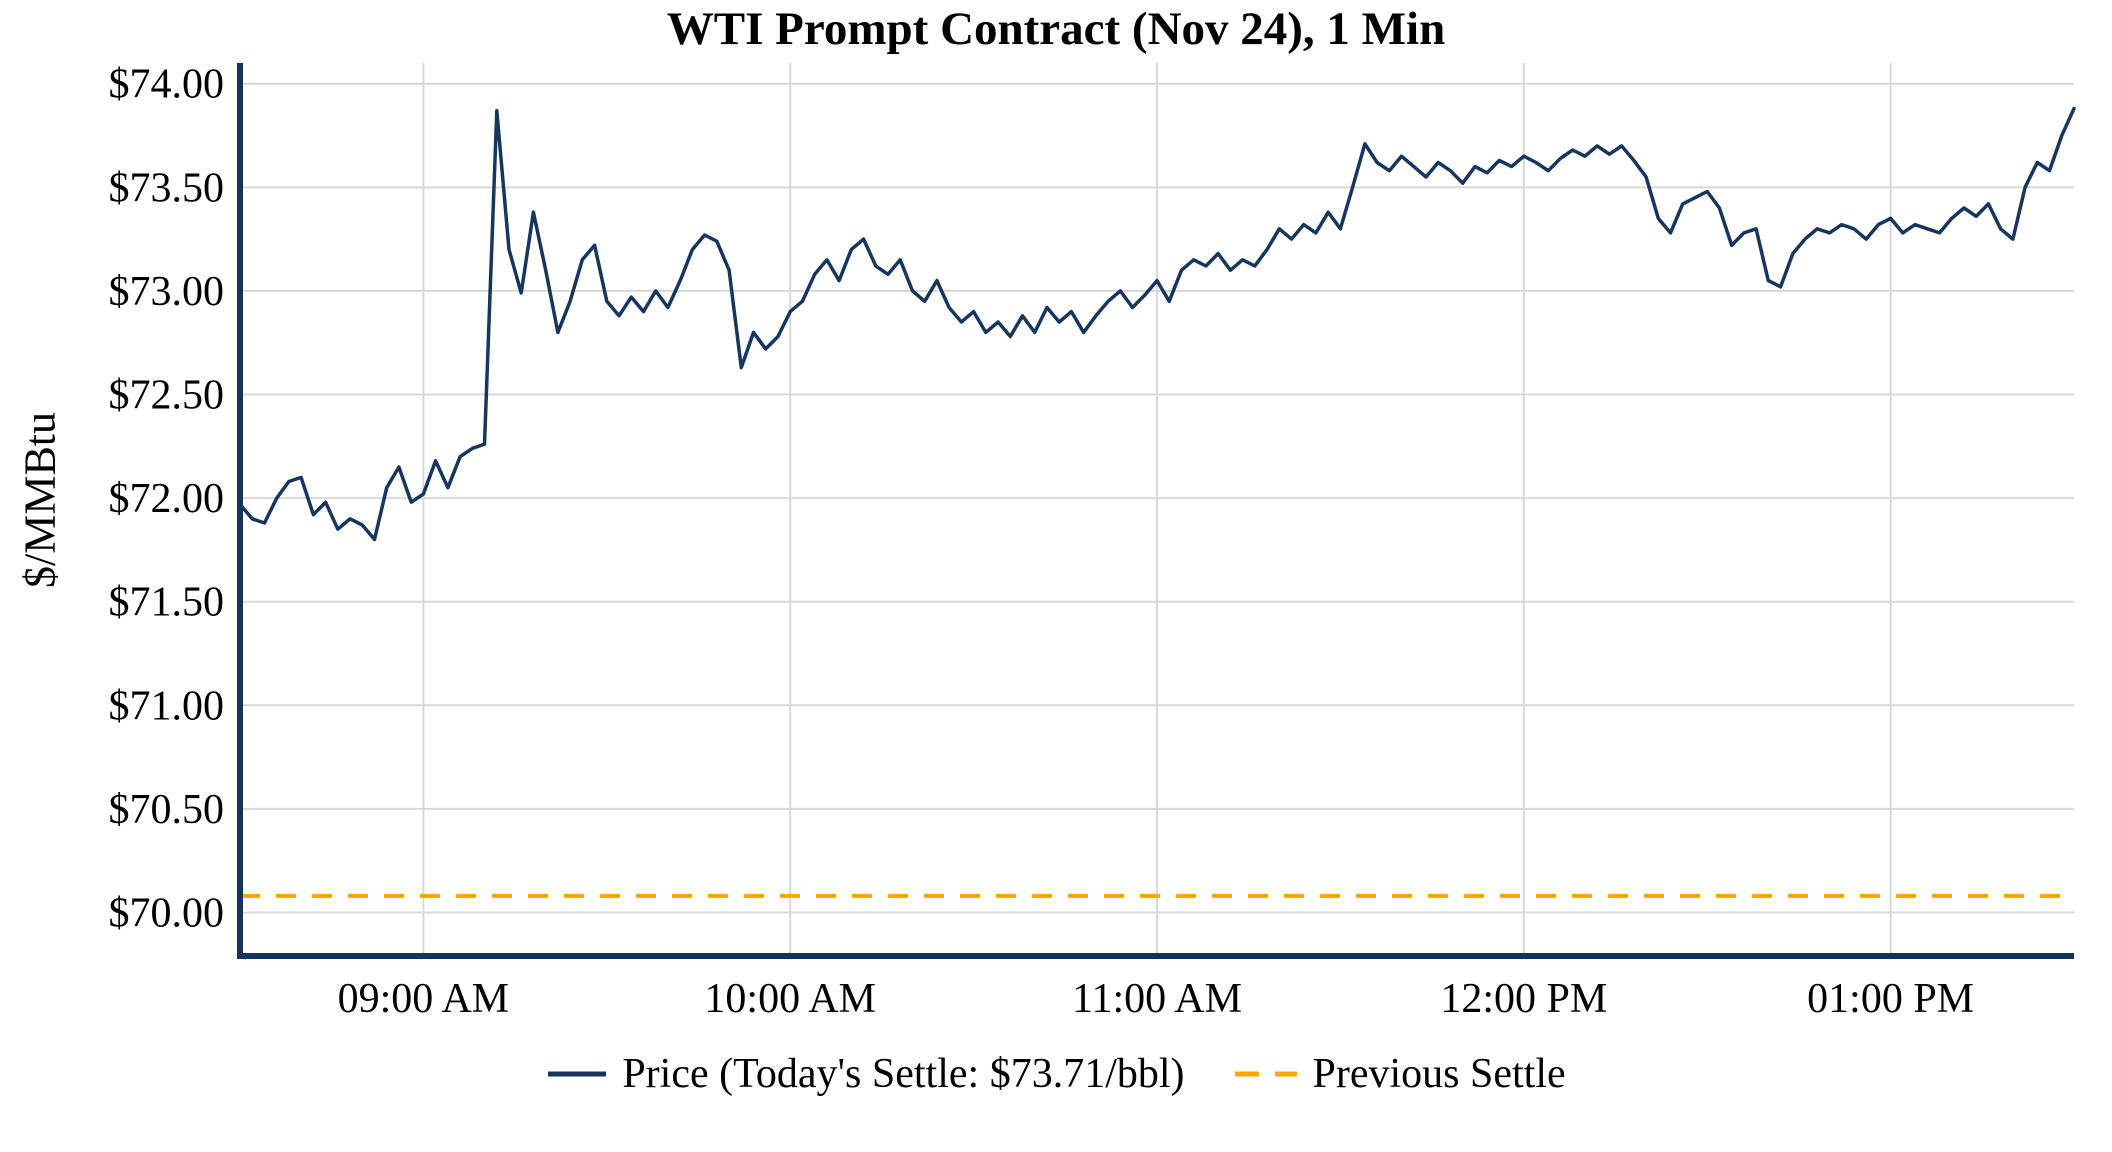  What do you see at coordinates (1890, 999) in the screenshot?
I see `x-tick-label: 01:00 PM` at bounding box center [1890, 999].